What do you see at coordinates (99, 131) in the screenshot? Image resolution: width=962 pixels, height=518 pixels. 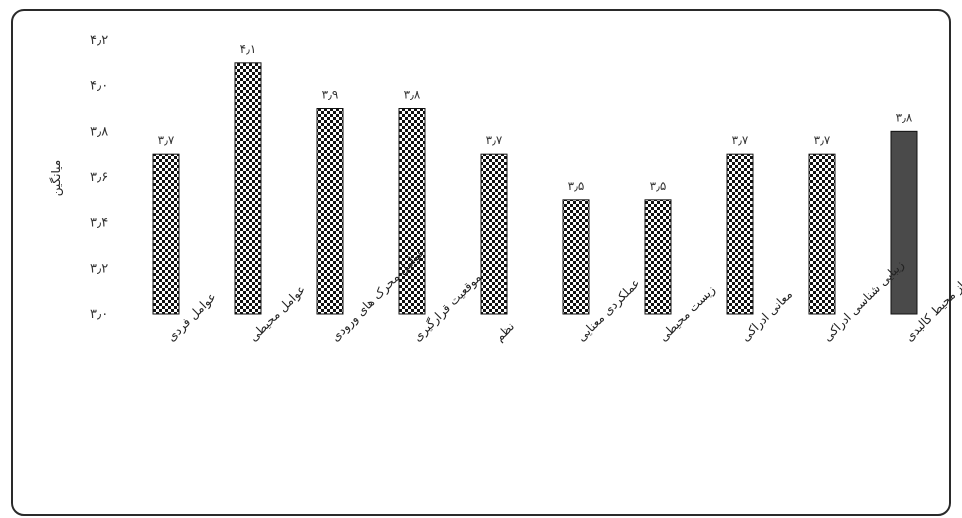 I see `y-tick-label: ۳٫۸` at bounding box center [99, 131].